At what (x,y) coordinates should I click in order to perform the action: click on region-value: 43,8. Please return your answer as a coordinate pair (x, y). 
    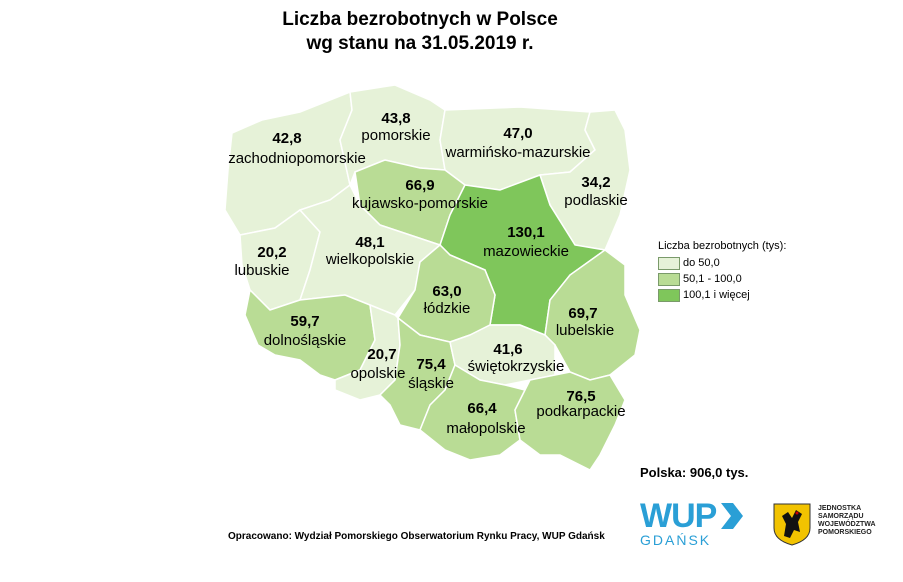
    Looking at the image, I should click on (396, 118).